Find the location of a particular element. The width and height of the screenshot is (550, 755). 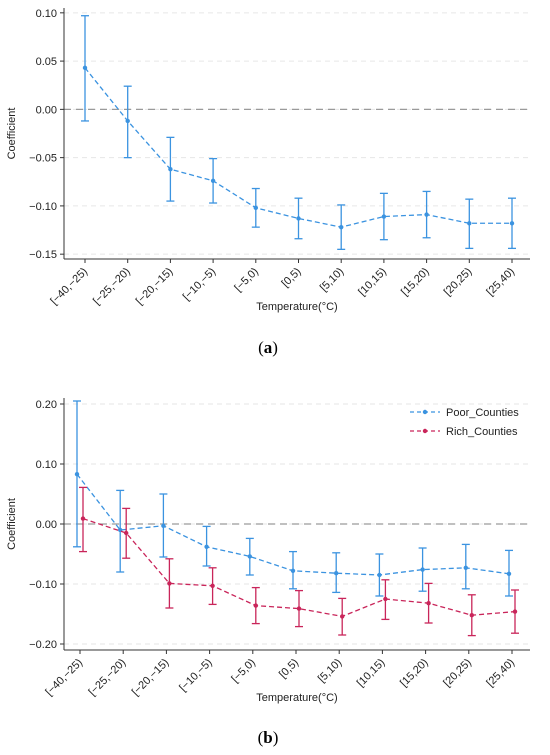

series-line is located at coordinates (299, 567).